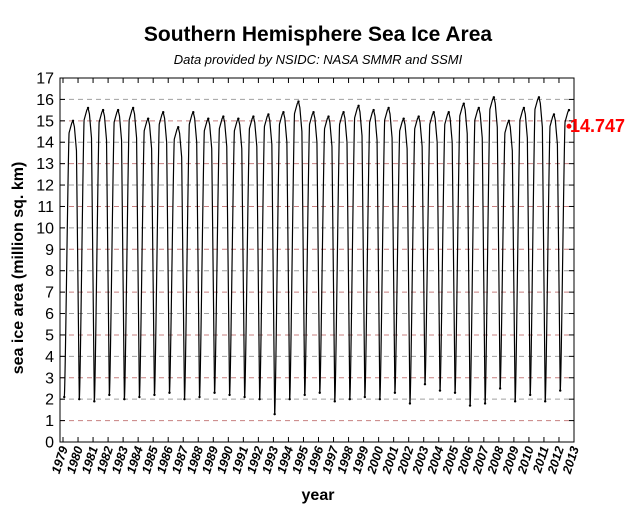 This screenshot has height=520, width=640. I want to click on y-tick-label: 11, so click(45, 207).